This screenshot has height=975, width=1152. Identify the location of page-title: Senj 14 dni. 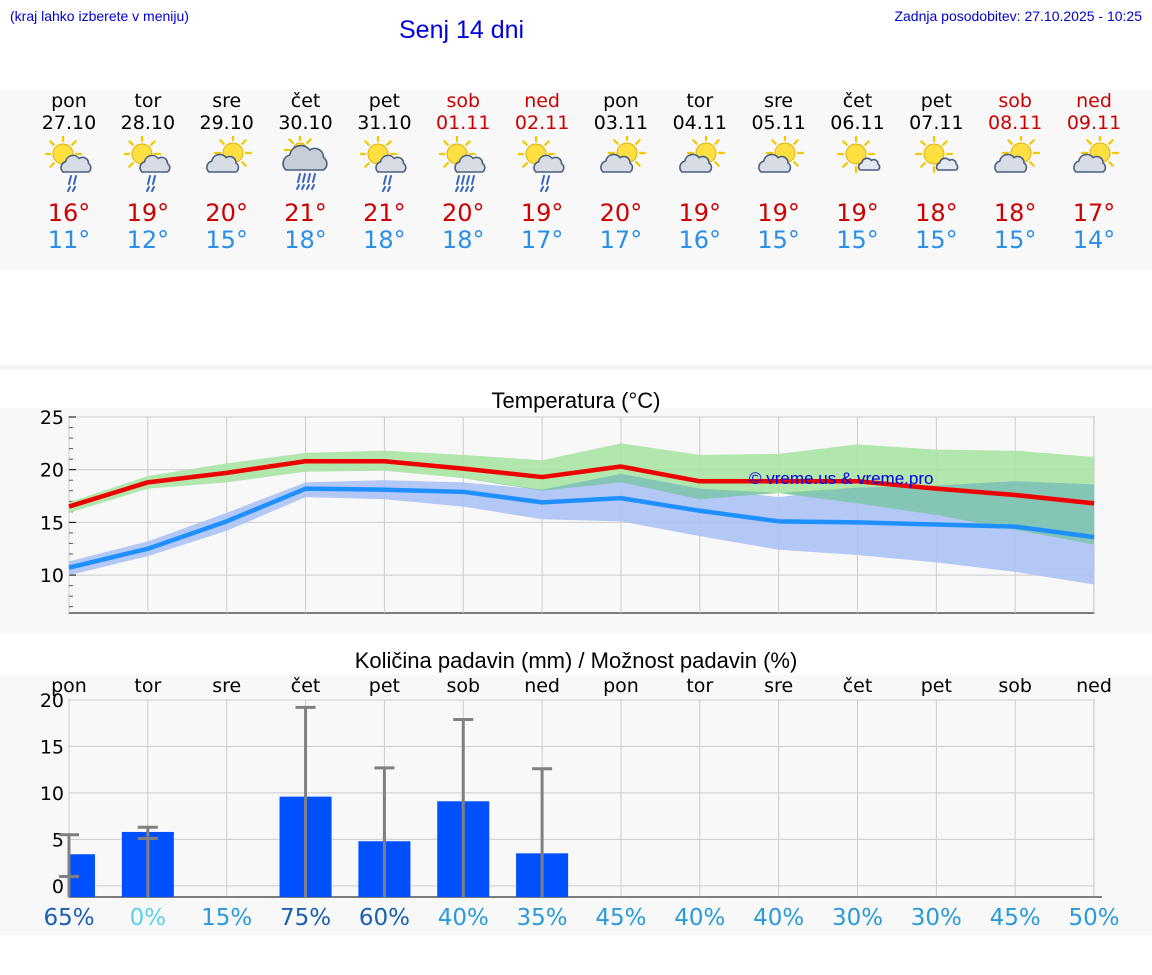
(462, 30).